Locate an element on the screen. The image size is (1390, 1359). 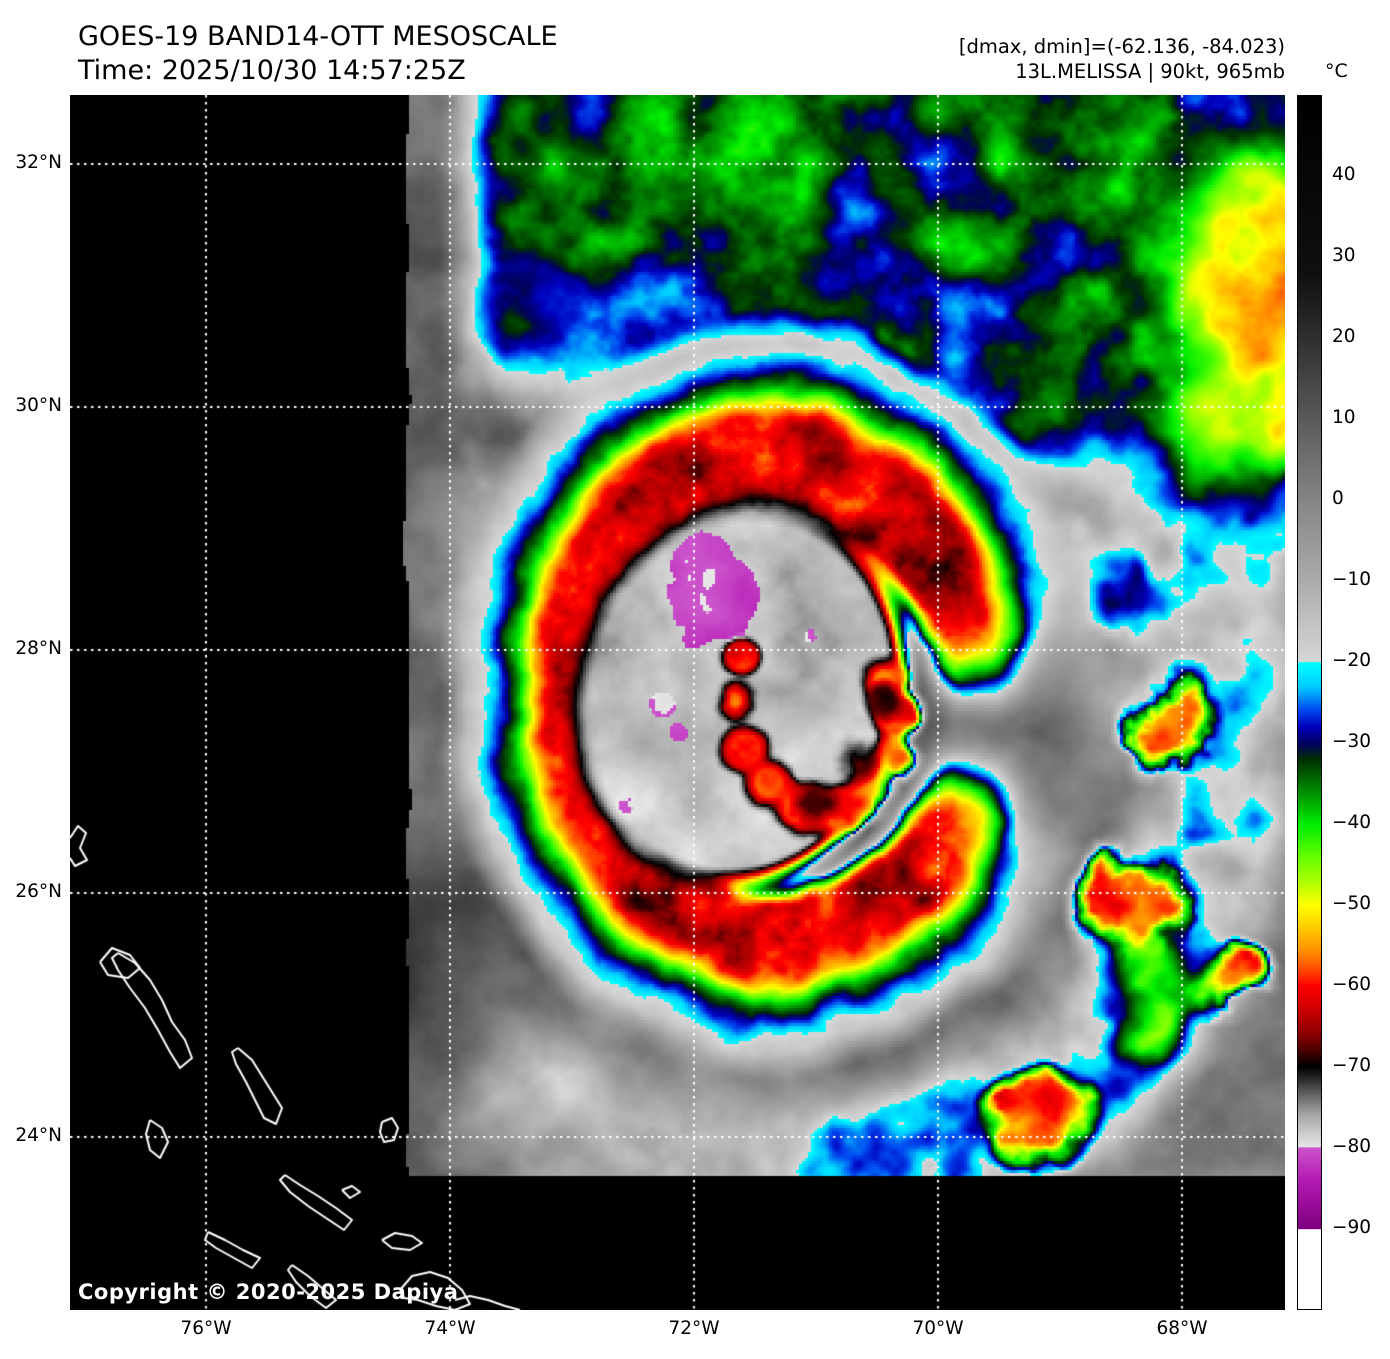
lat-tick-label: 32°N is located at coordinates (38, 162).